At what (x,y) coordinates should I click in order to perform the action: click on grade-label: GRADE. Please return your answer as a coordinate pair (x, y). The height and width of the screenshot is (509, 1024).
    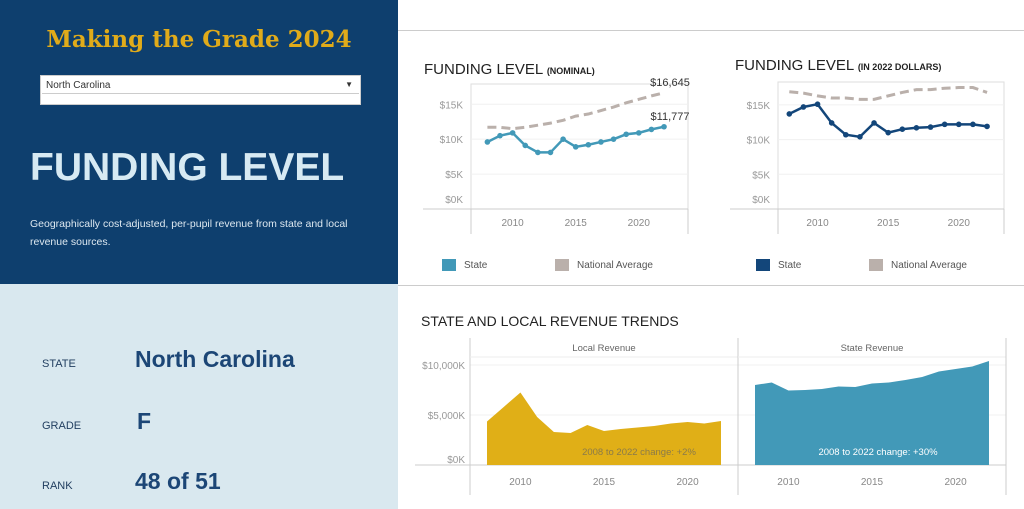
    Looking at the image, I should click on (62, 426).